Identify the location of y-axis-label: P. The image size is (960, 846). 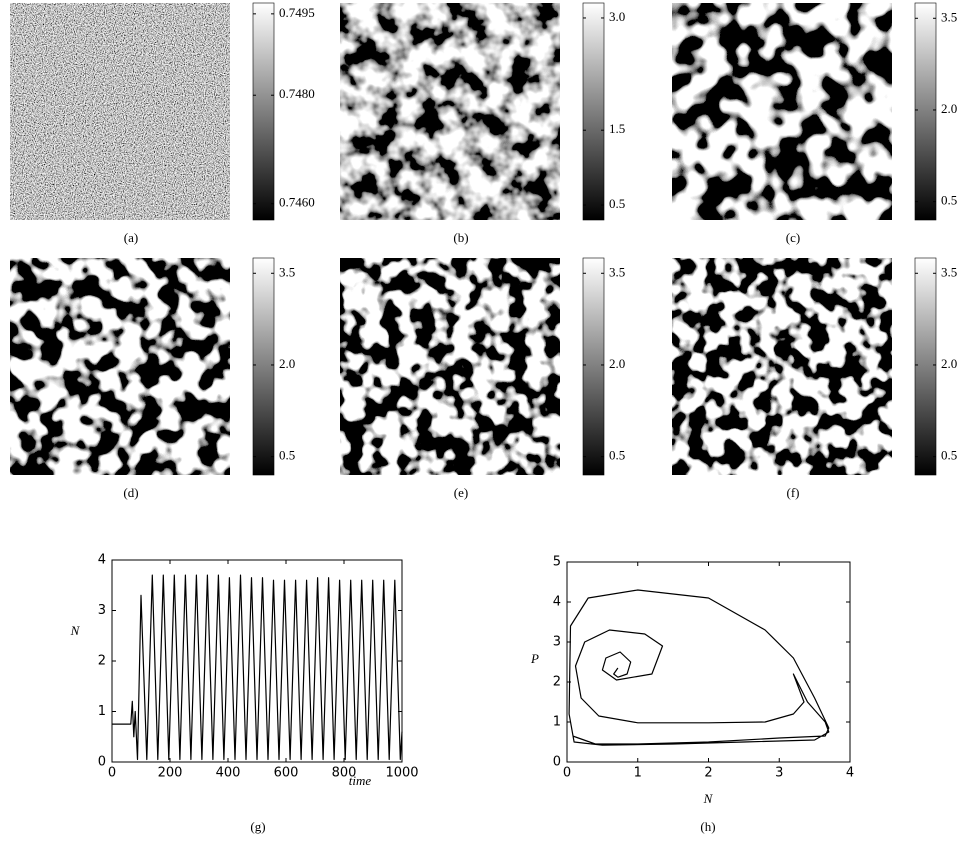
(534, 658).